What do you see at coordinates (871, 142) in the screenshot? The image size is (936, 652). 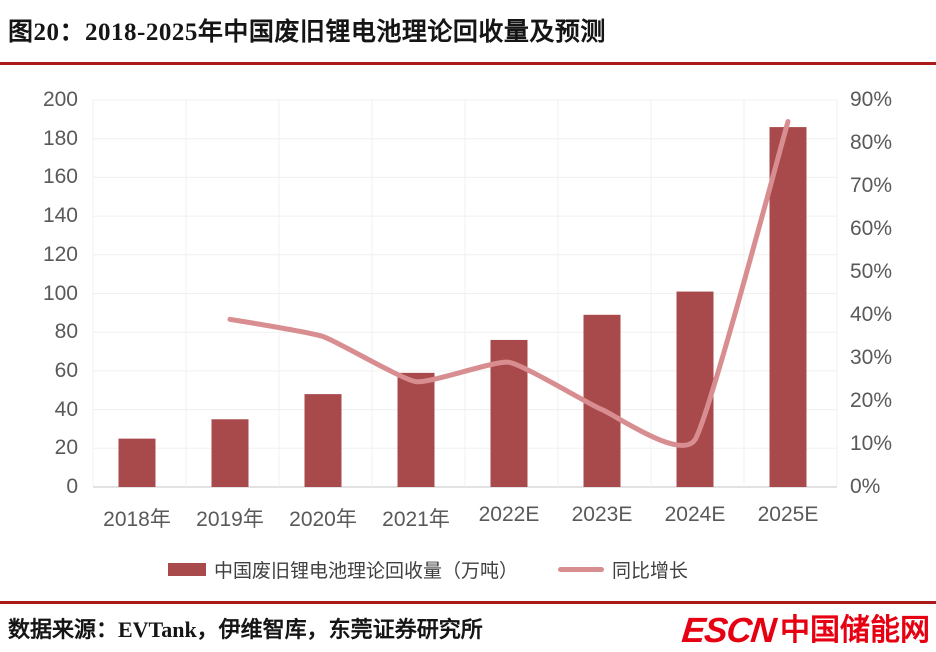 I see `y-axis-right-tick: 80%` at bounding box center [871, 142].